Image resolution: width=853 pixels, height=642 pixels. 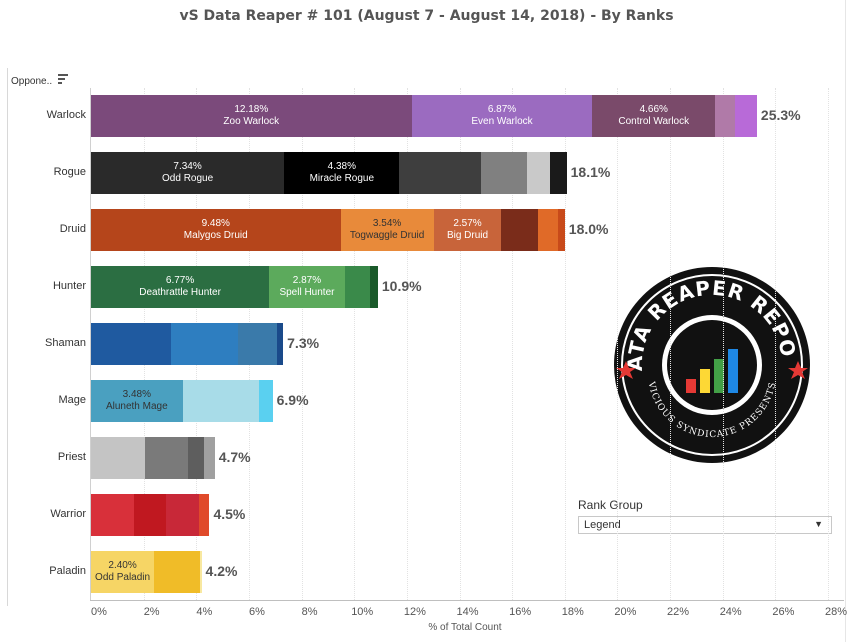 I want to click on x-tick-label: 24%, so click(x=730, y=612).